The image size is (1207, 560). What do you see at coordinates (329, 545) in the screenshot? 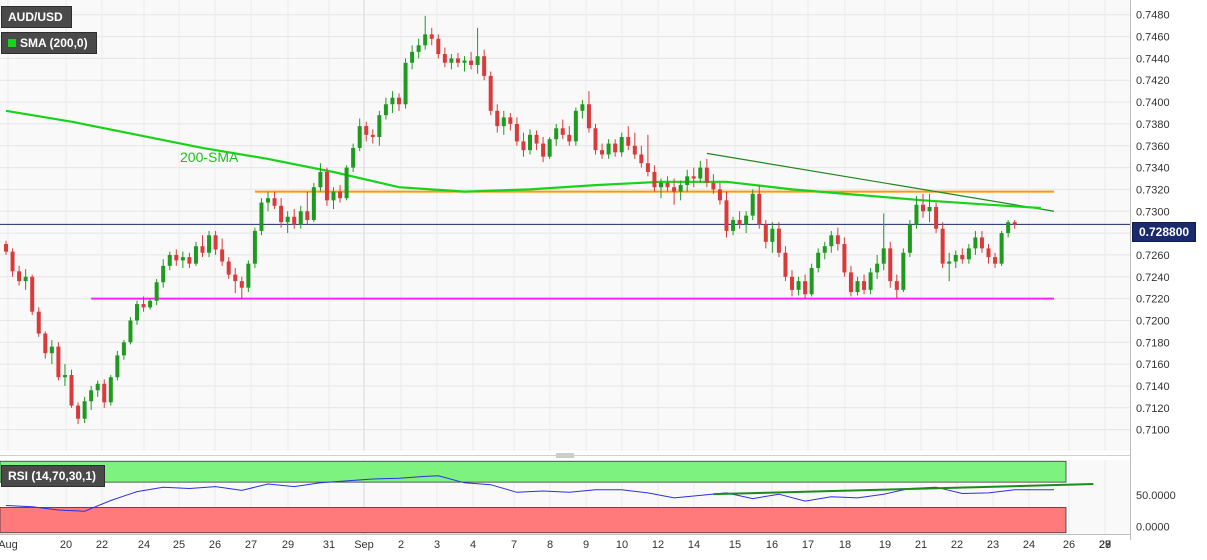
I see `x-tick-label: 31` at bounding box center [329, 545].